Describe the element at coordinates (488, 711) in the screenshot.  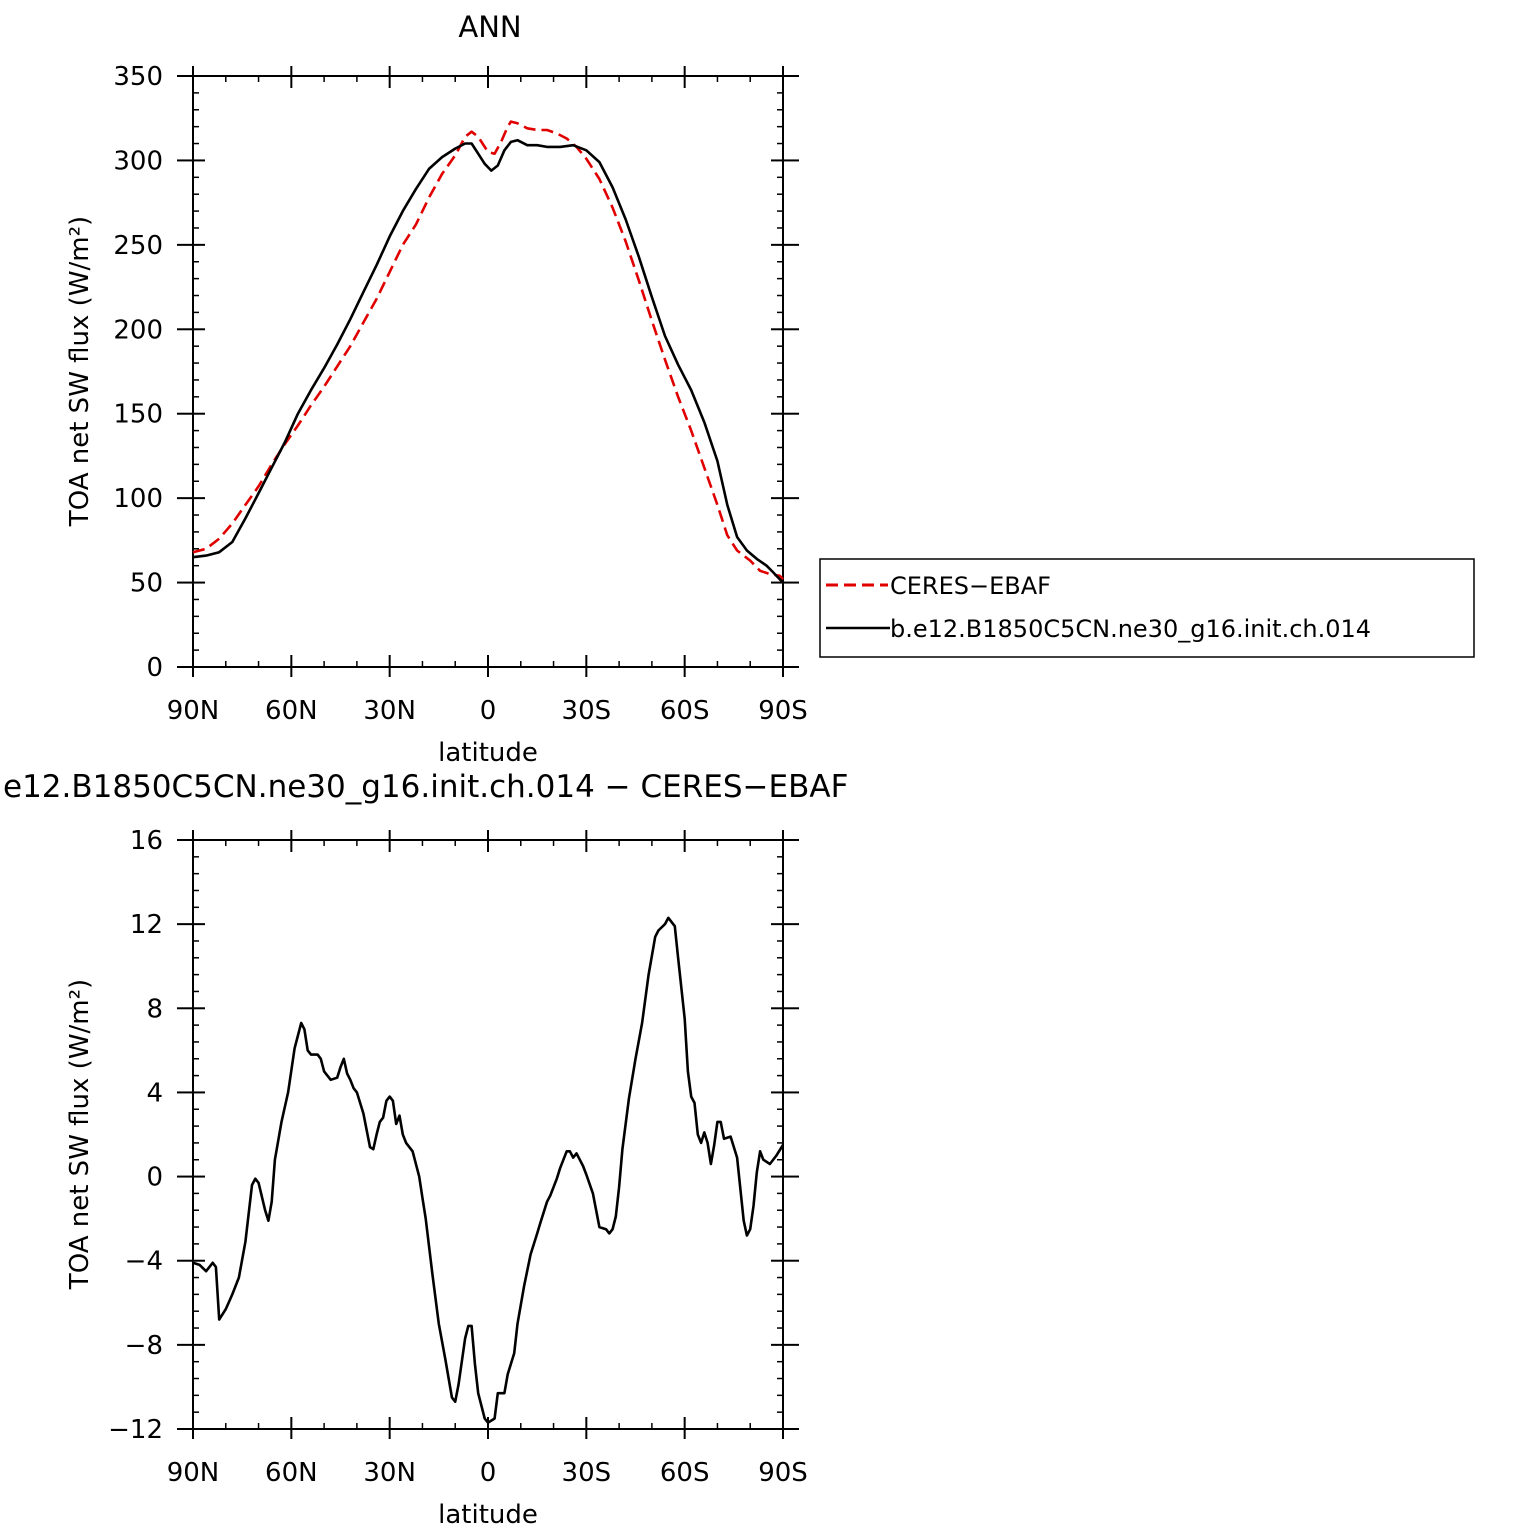
I see `top-x-tick-label: 0` at that location.